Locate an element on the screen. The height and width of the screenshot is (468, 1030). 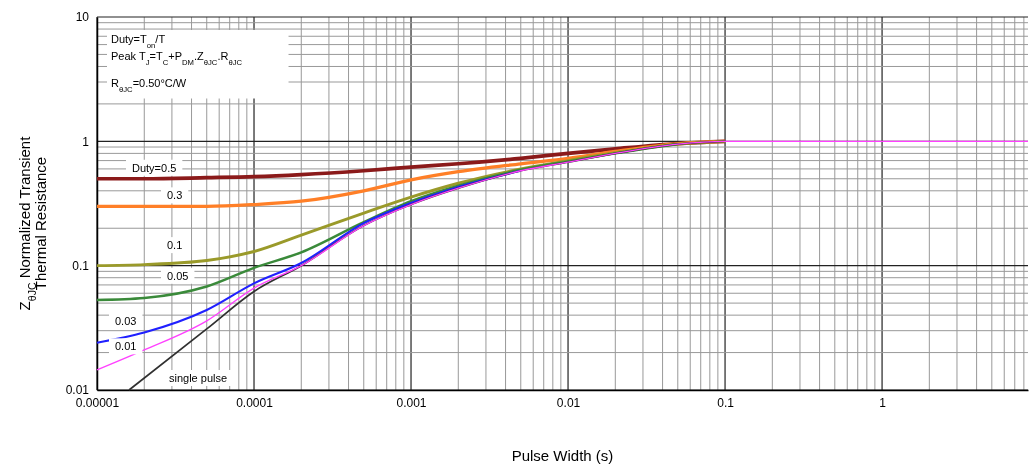
series-label: 0.1 is located at coordinates (175, 245).